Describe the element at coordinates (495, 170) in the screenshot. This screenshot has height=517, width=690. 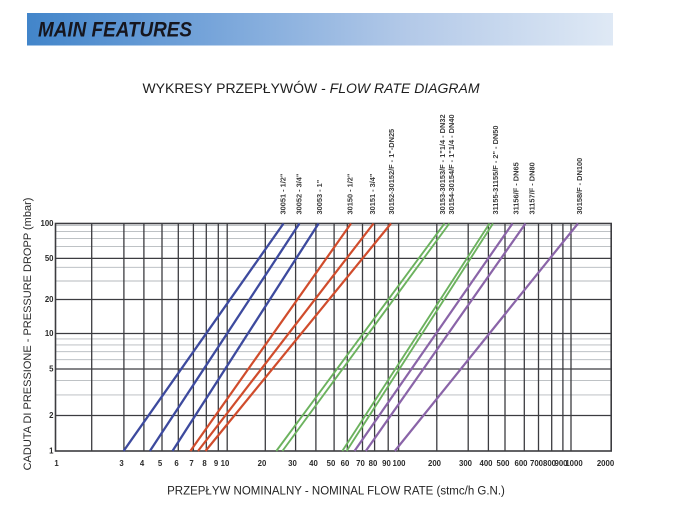
I see `svg-text: 31155-31155/F - 2" - DN50` at that location.